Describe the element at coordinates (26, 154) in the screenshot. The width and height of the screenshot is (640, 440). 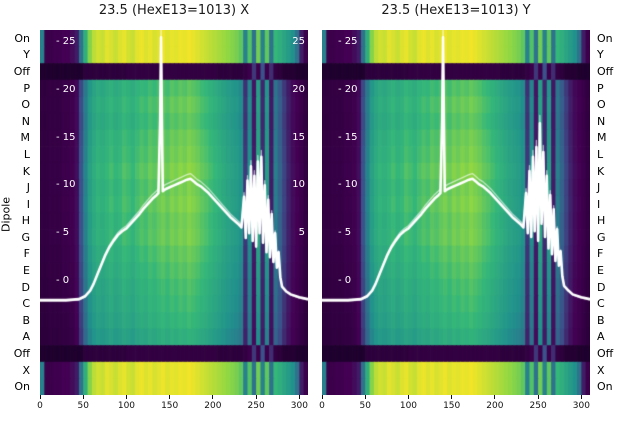
I see `row-label-left: L` at that location.